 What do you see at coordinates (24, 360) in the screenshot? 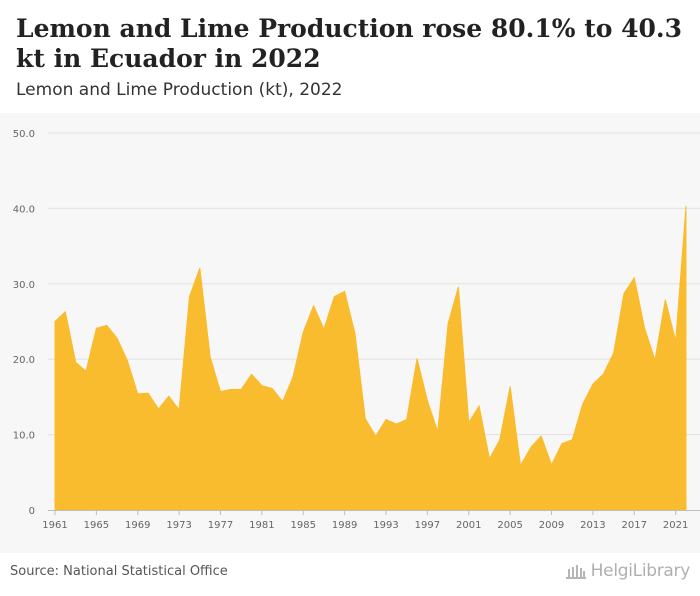
I see `y-tick-label: 20.0` at bounding box center [24, 360].